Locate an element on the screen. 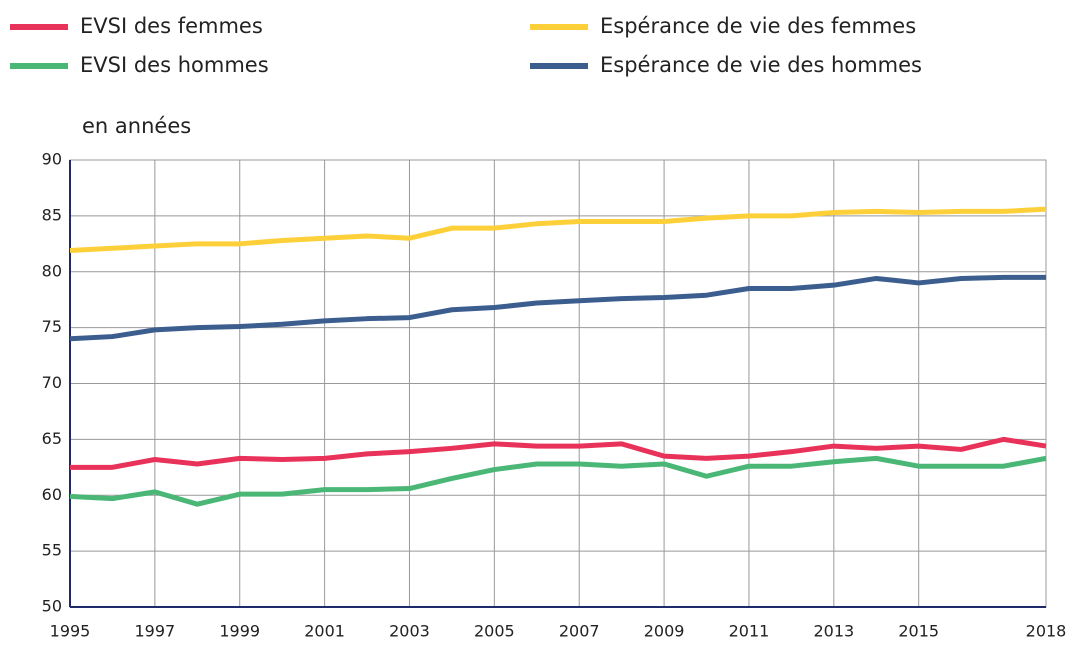 The image size is (1073, 649). x-tick-label: 1999 is located at coordinates (239, 631).